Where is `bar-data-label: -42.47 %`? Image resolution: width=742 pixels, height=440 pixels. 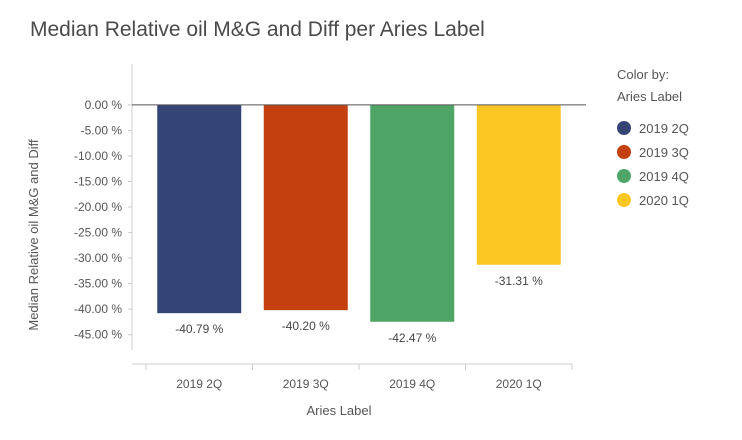 bar-data-label: -42.47 % is located at coordinates (412, 338).